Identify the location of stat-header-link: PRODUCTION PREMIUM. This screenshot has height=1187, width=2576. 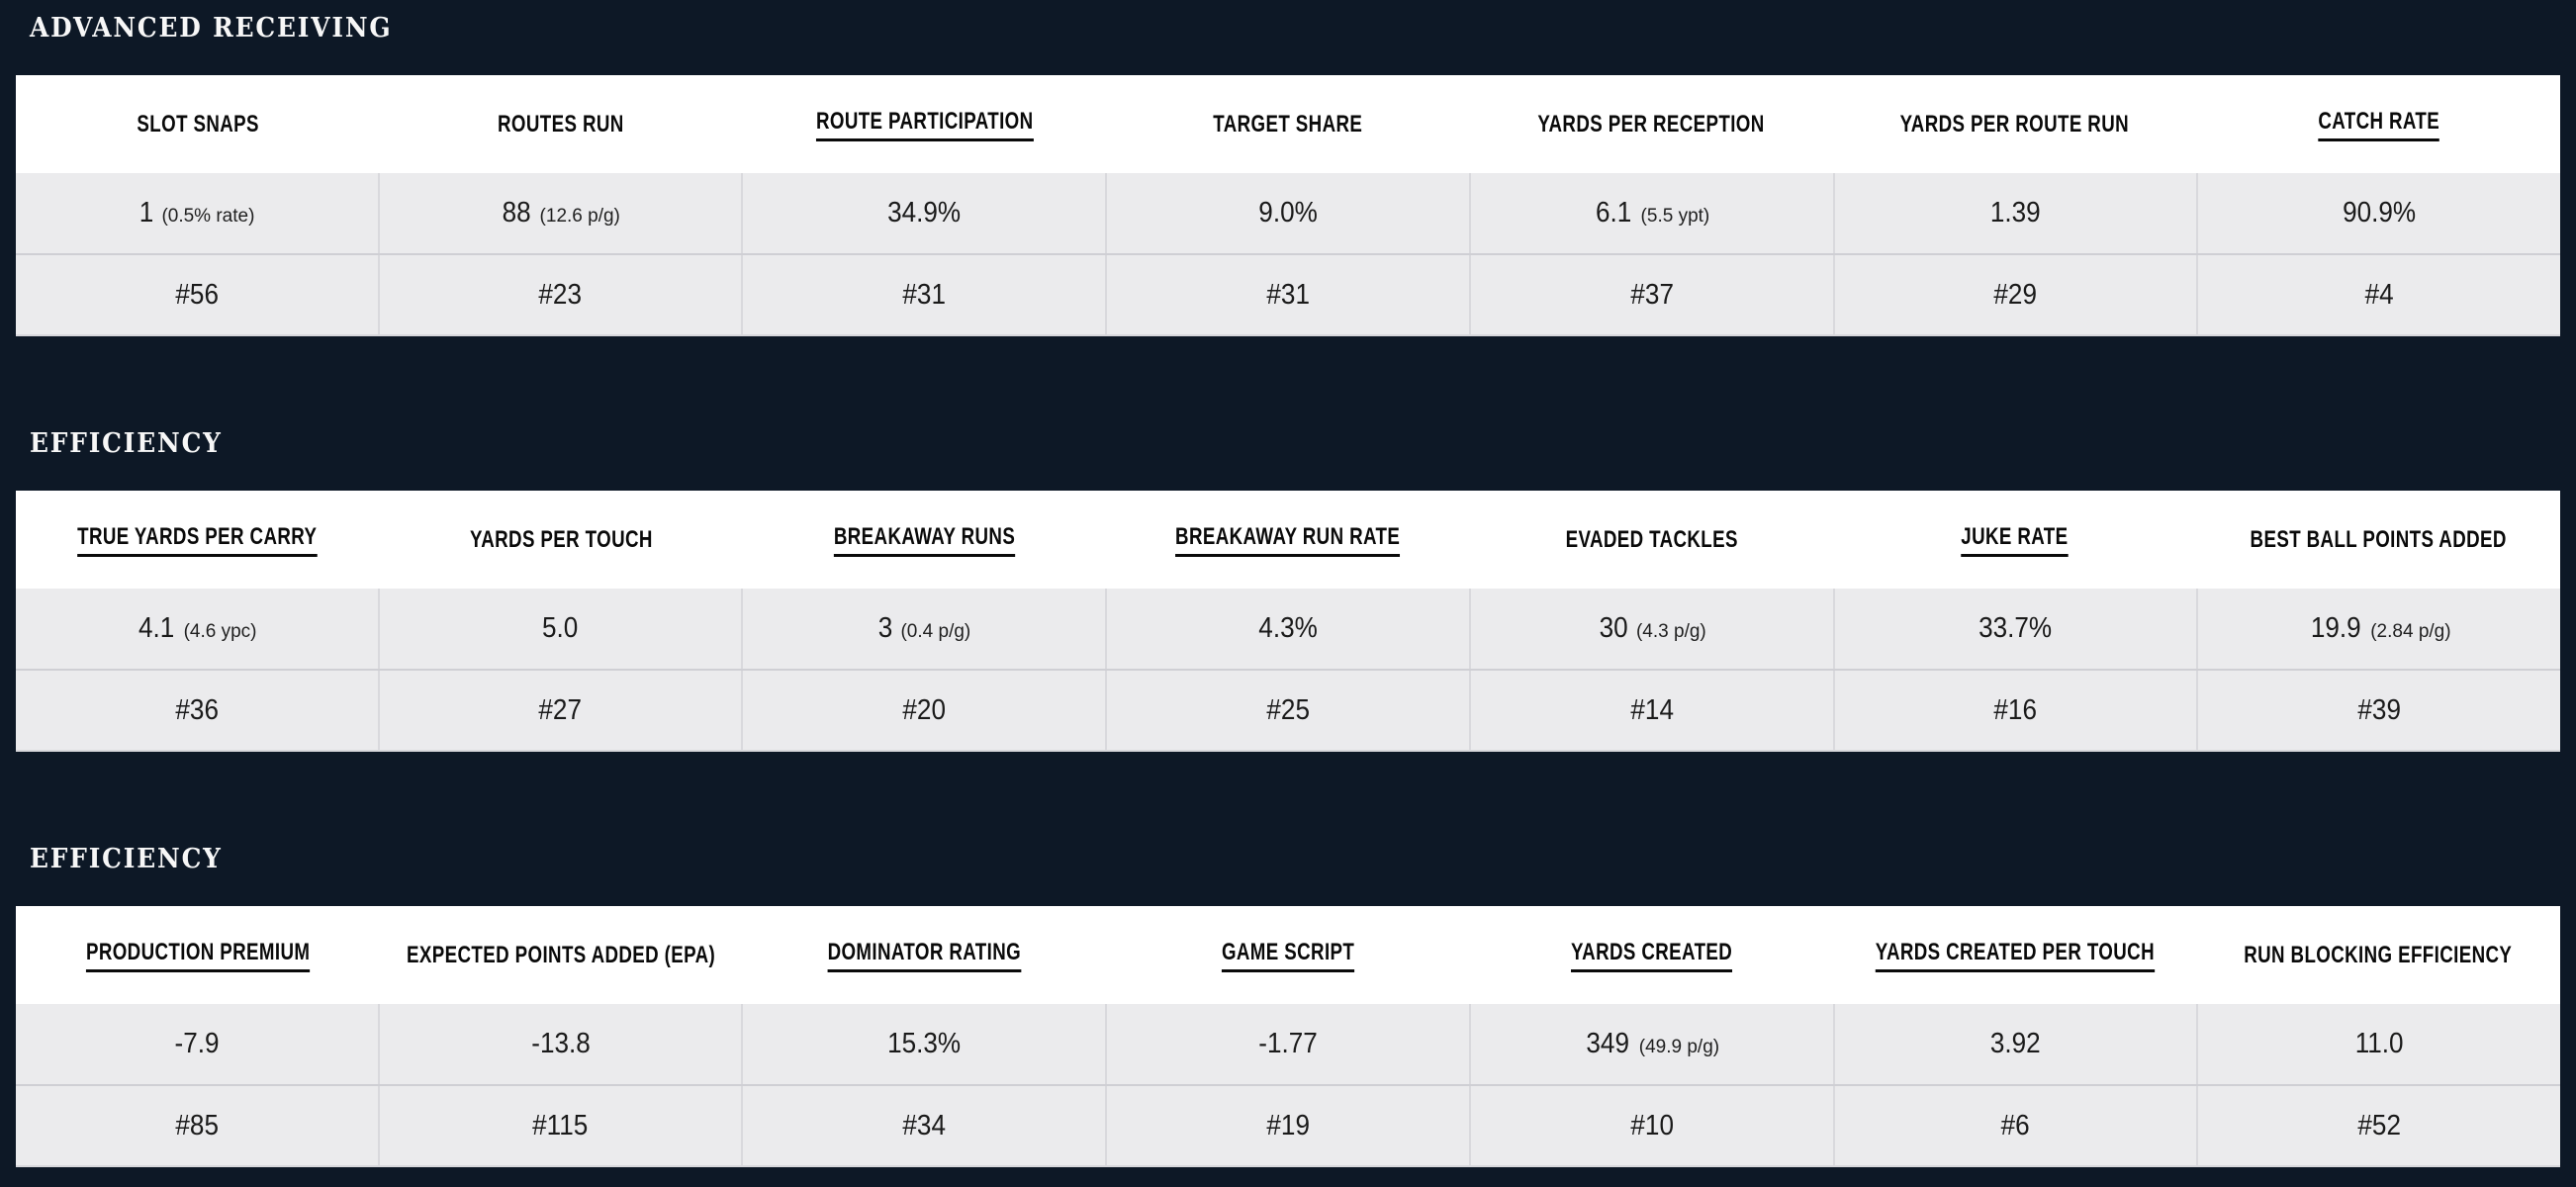
(197, 955).